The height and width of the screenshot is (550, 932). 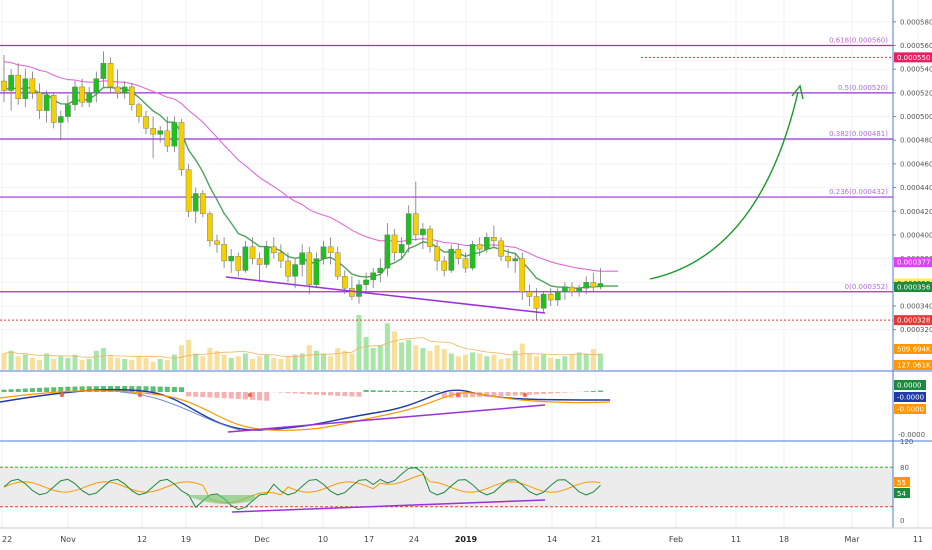 I want to click on signal-line, so click(x=305, y=410).